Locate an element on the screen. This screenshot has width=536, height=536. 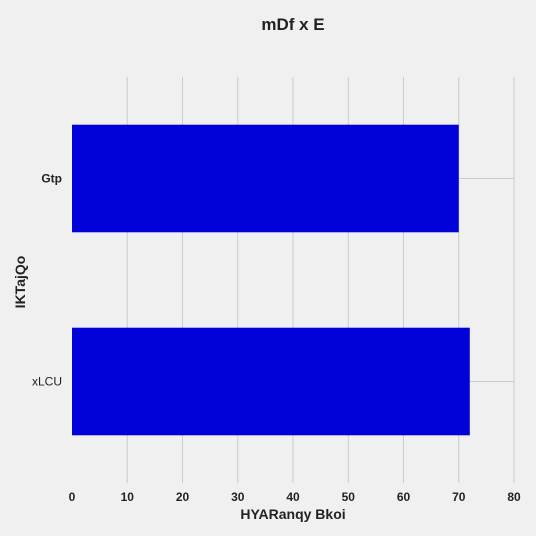
y-tick-label: xLCU is located at coordinates (47, 382).